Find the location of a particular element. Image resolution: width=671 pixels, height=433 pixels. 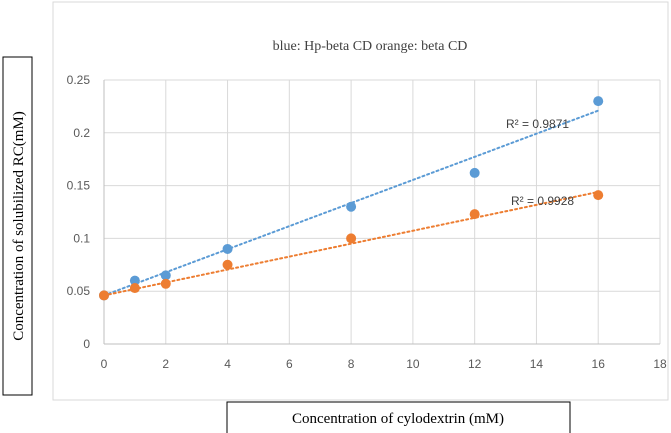

x-tick-label: 8 is located at coordinates (351, 364).